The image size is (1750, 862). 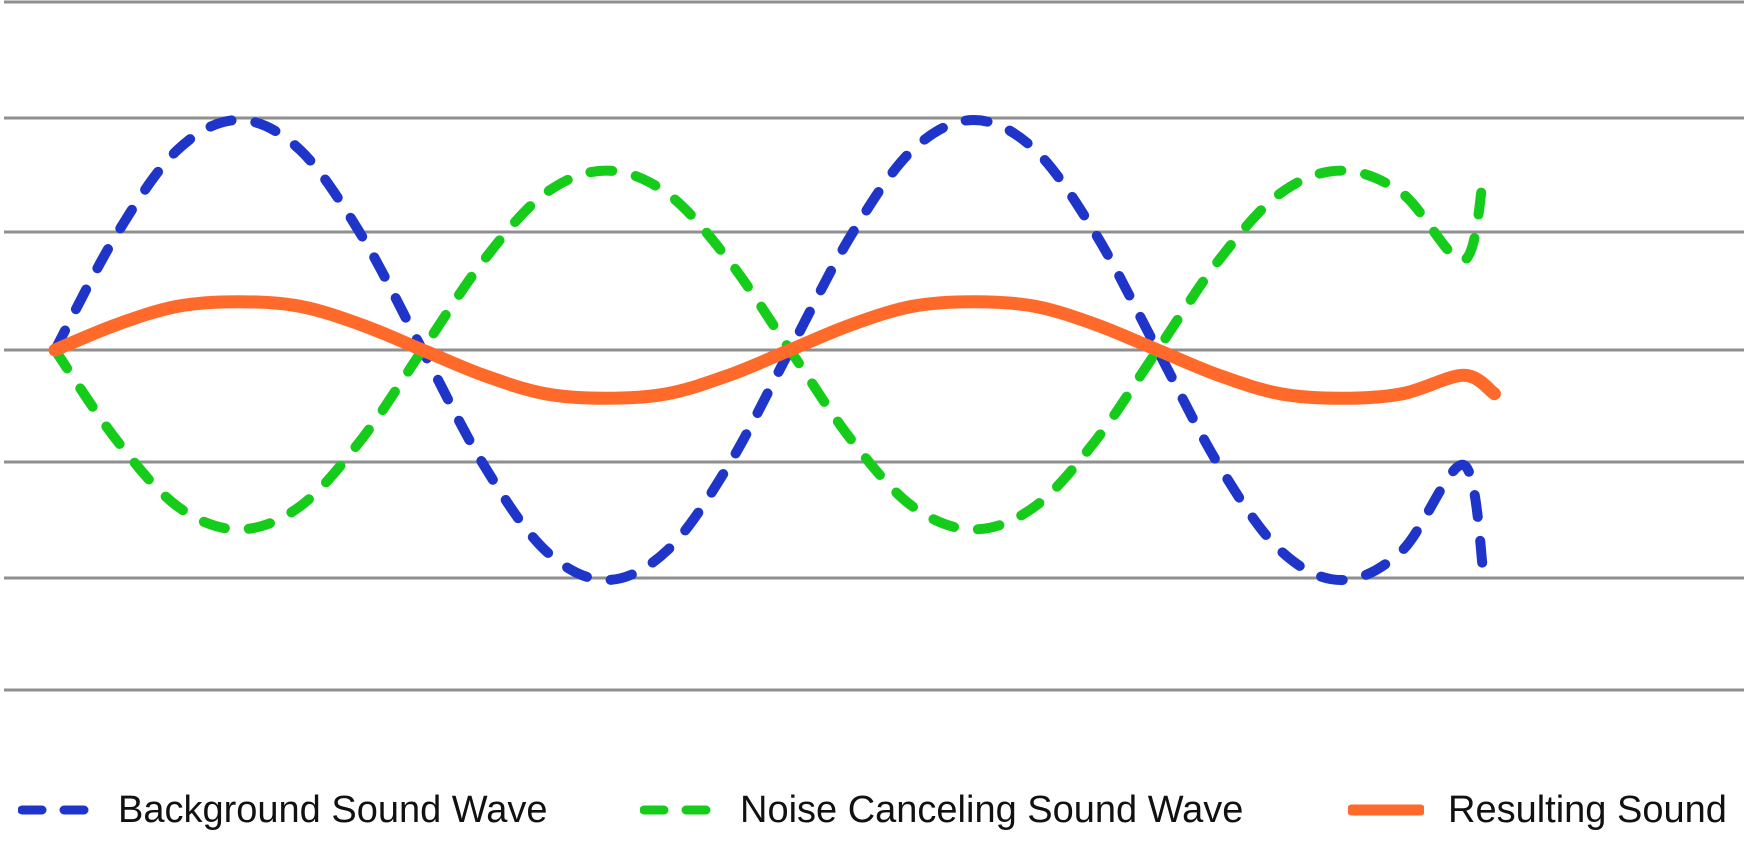 I want to click on legend-item-noise-canceling-sound-wave: Noise Canceling Sound Wave, so click(x=941, y=810).